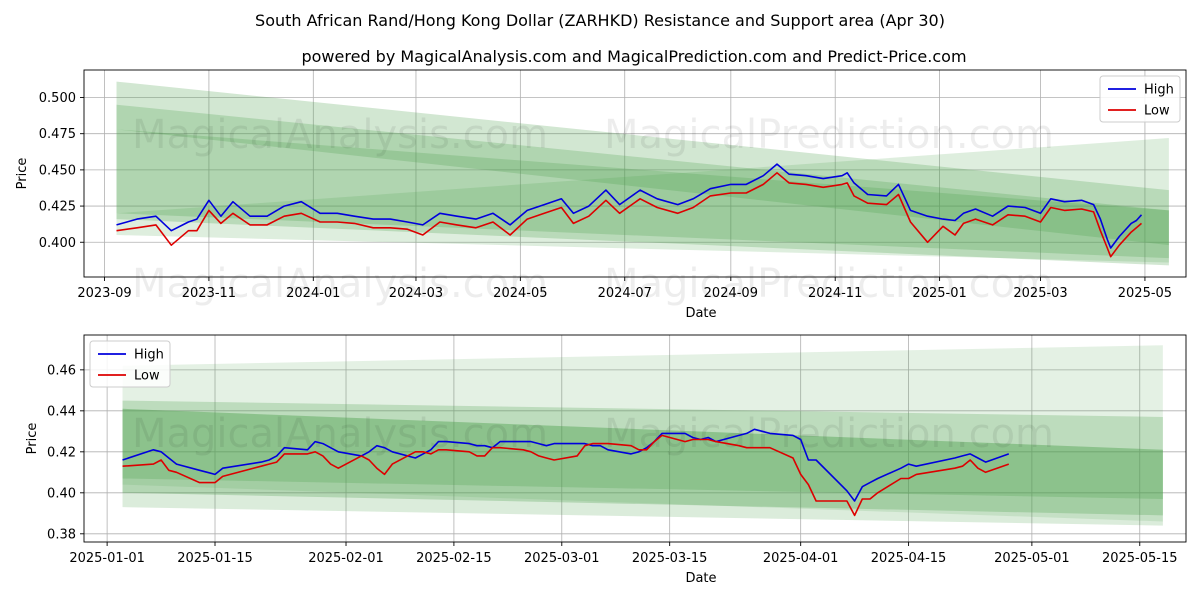 The height and width of the screenshot is (604, 1200). What do you see at coordinates (670, 558) in the screenshot?
I see `x-tick-label: 2025-03-15` at bounding box center [670, 558].